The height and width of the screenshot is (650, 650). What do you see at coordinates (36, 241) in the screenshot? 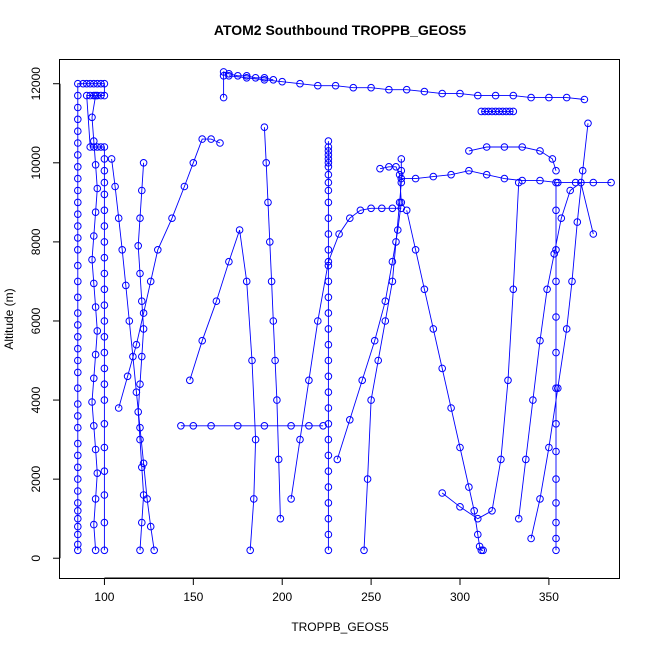
I see `y-tick-label: 8000` at bounding box center [36, 241].